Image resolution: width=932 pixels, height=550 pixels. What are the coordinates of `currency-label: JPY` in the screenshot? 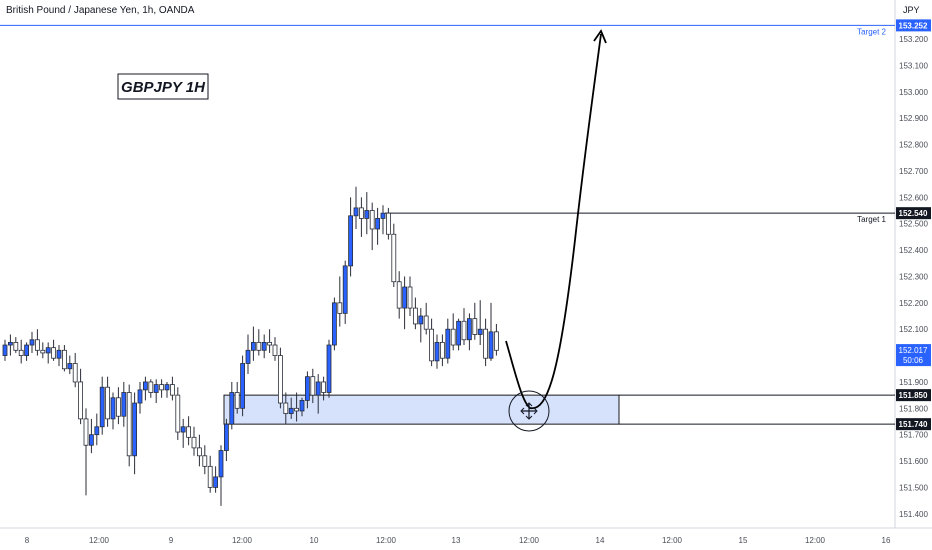 It's located at (911, 10).